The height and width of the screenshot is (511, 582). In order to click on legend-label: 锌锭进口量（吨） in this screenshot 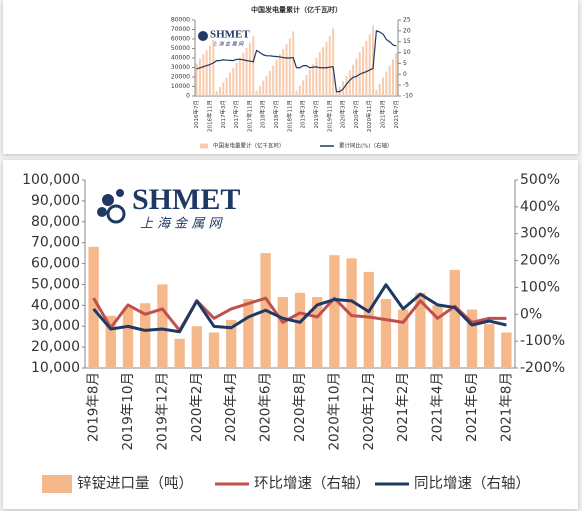, I will do `click(135, 483)`.